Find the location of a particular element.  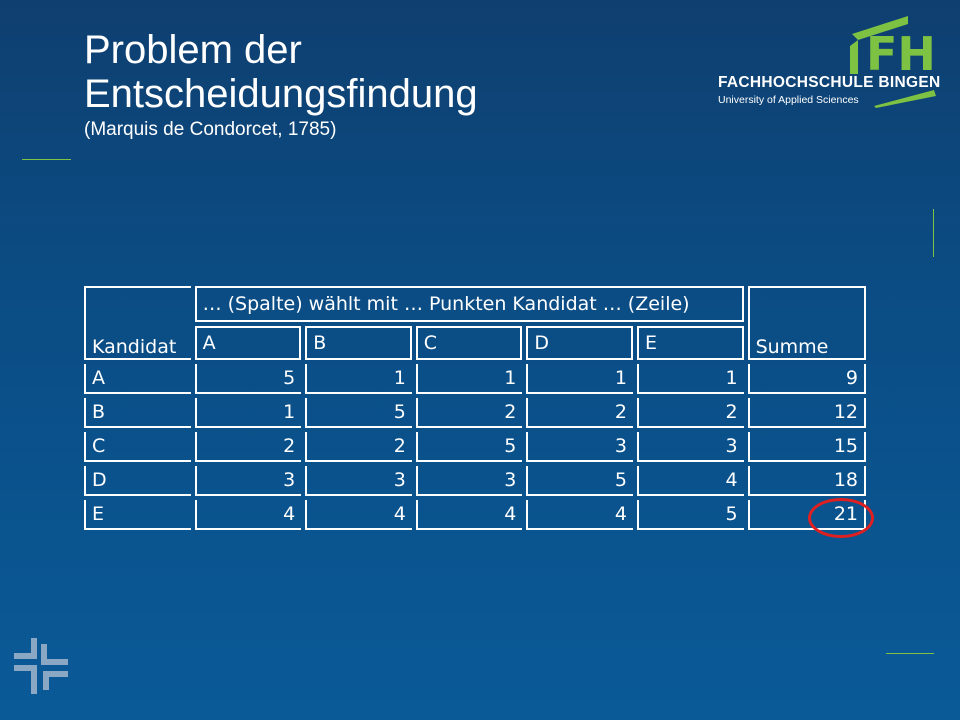

table-row: C 2 2 5 3 3 15 is located at coordinates (475, 447).